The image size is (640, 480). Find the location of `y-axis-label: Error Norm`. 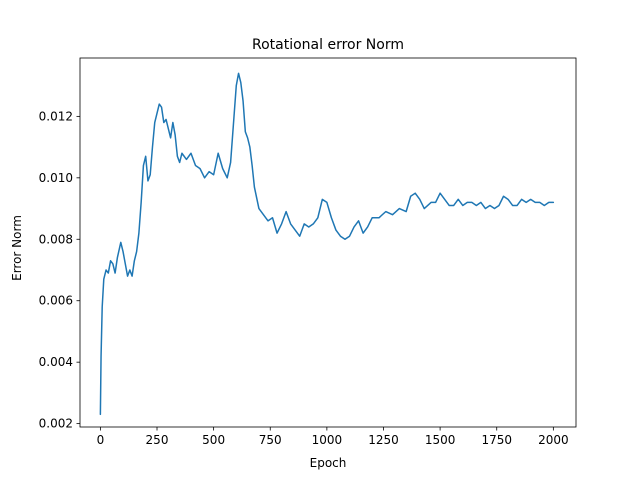

y-axis-label: Error Norm is located at coordinates (17, 248).